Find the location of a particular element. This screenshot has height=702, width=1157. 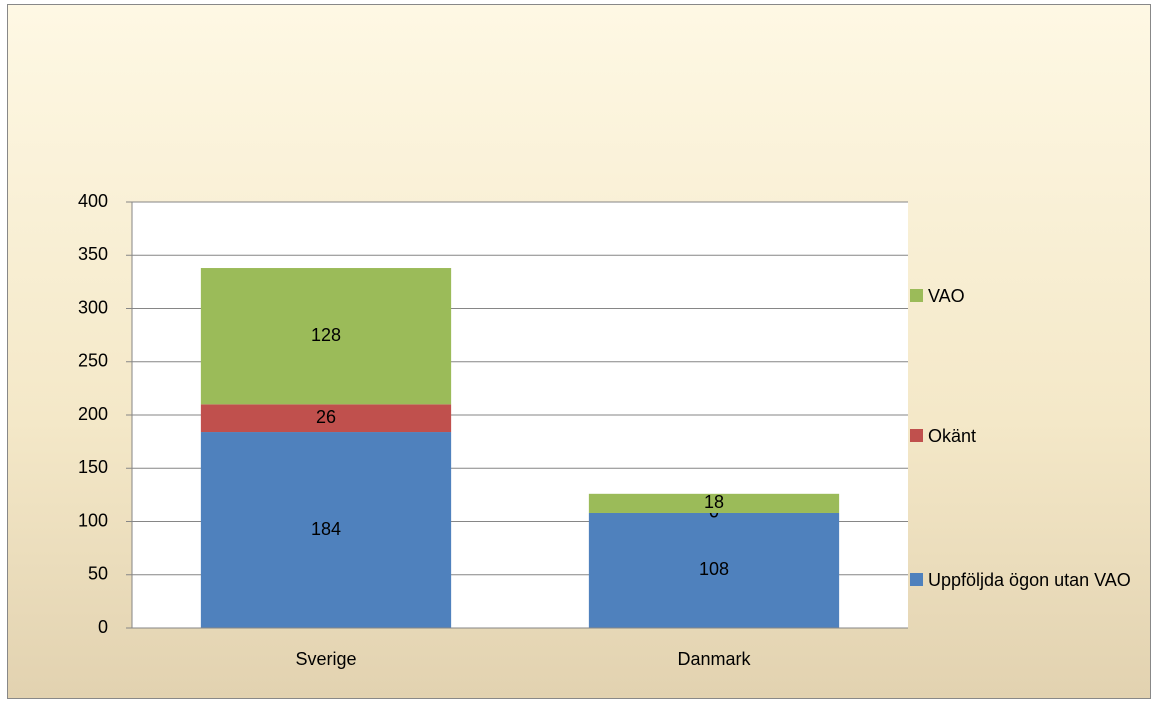

legend-item: Okänt is located at coordinates (952, 436).